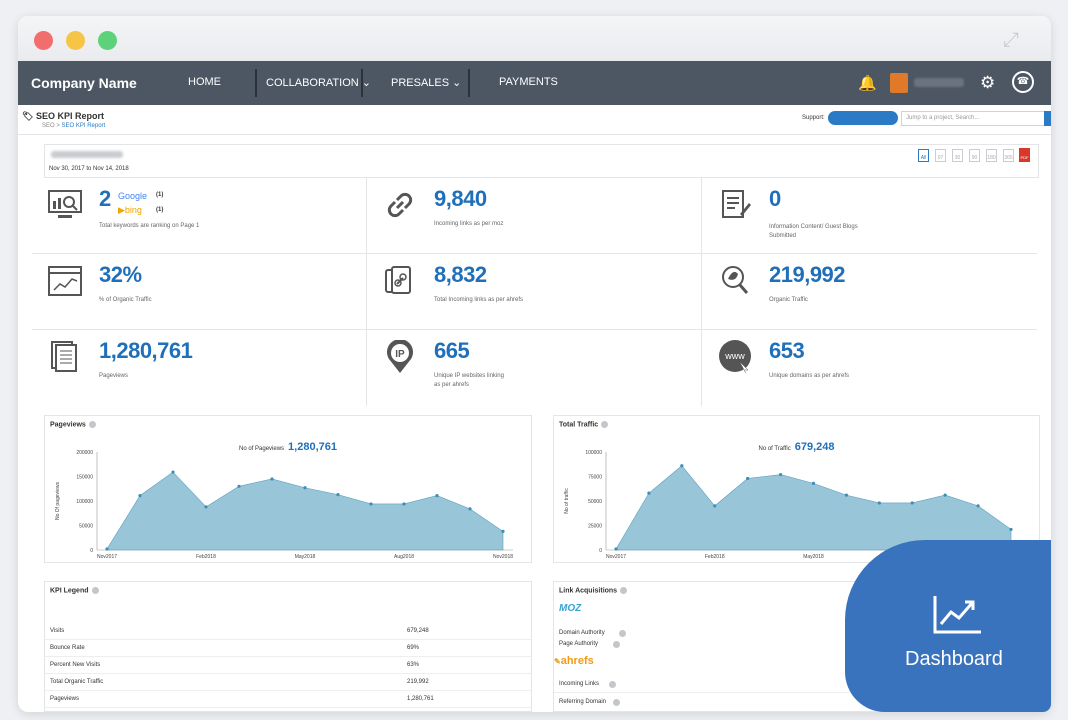 The width and height of the screenshot is (1068, 720). What do you see at coordinates (400, 354) in the screenshot?
I see `svg-text: IP` at bounding box center [400, 354].